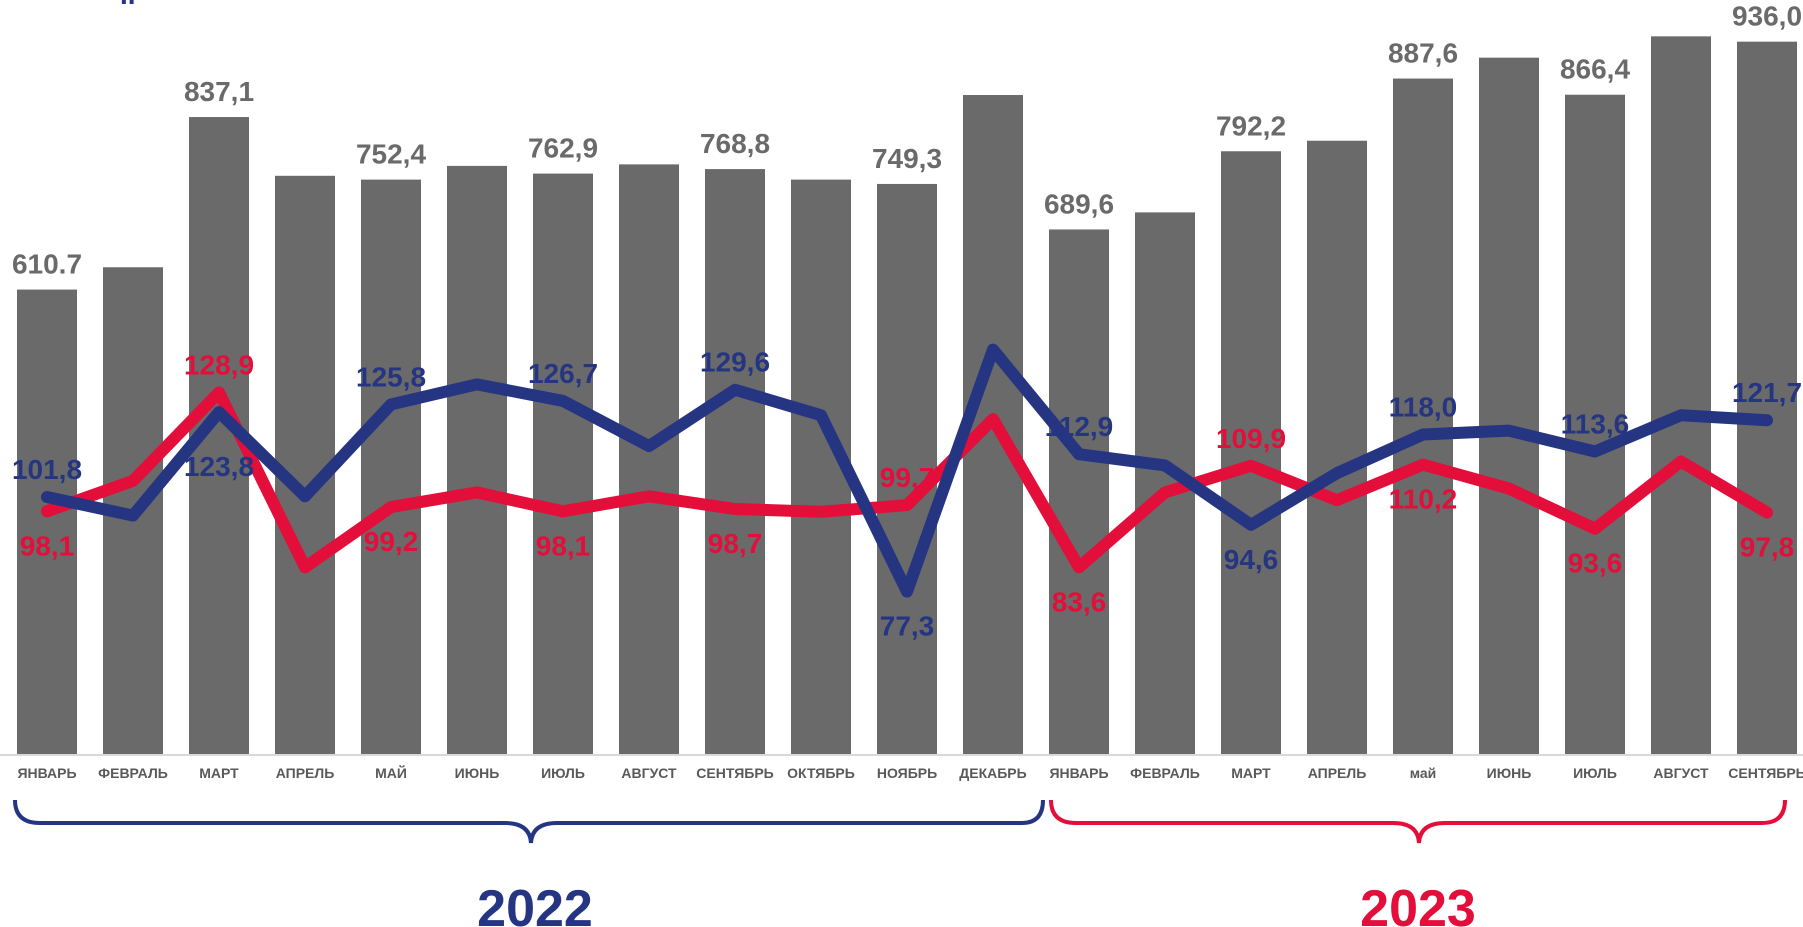 The width and height of the screenshot is (1803, 927). I want to click on blue-series-value-label: 121,7, so click(1767, 392).